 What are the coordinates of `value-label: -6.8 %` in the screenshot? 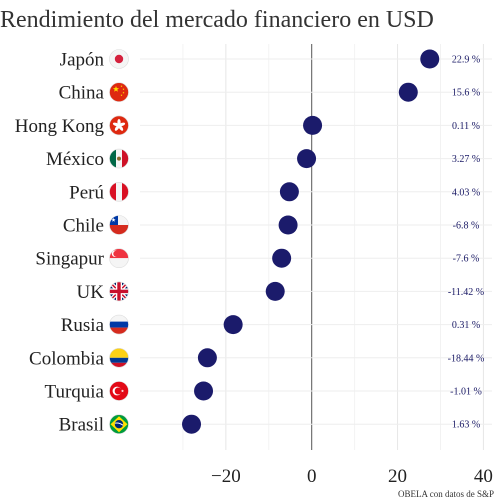 It's located at (466, 226).